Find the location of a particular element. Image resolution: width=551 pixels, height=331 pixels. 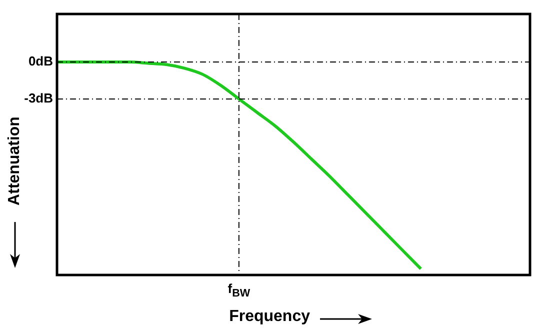

x-axis-title: Frequency is located at coordinates (269, 317).